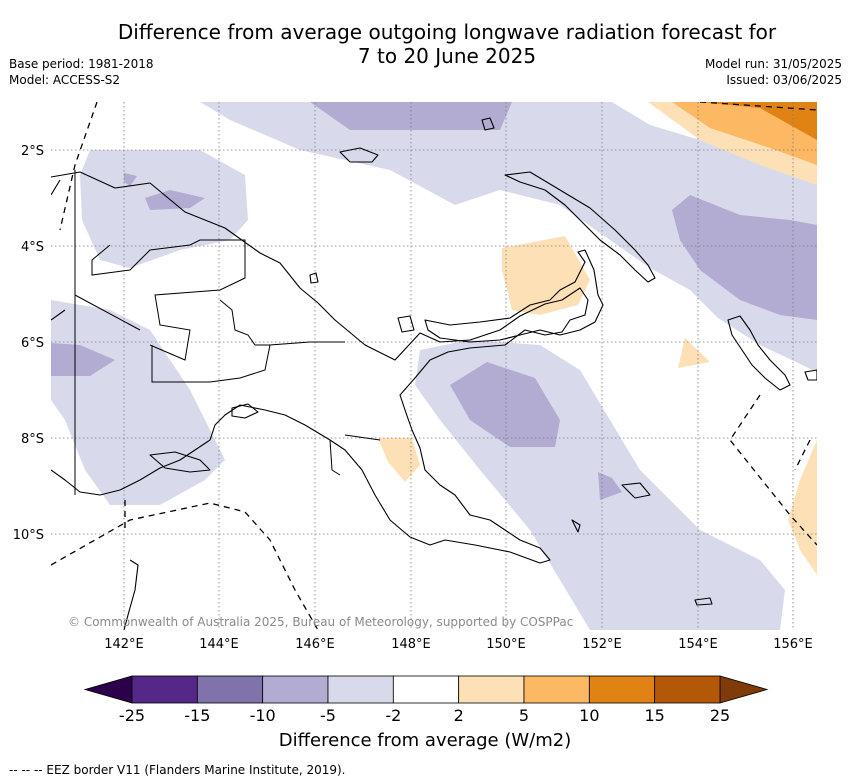 This screenshot has width=850, height=781. Describe the element at coordinates (773, 72) in the screenshot. I see `meta-right: Model run: 31/05/2025 Issued: 03/06/2025` at that location.